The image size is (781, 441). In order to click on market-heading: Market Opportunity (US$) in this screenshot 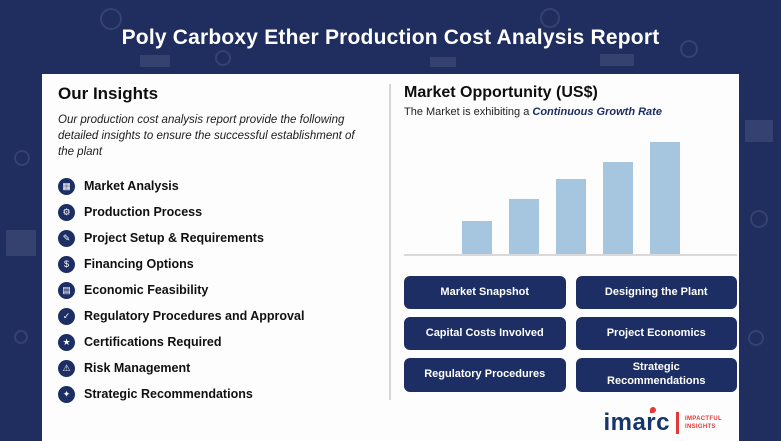, I will do `click(501, 92)`.